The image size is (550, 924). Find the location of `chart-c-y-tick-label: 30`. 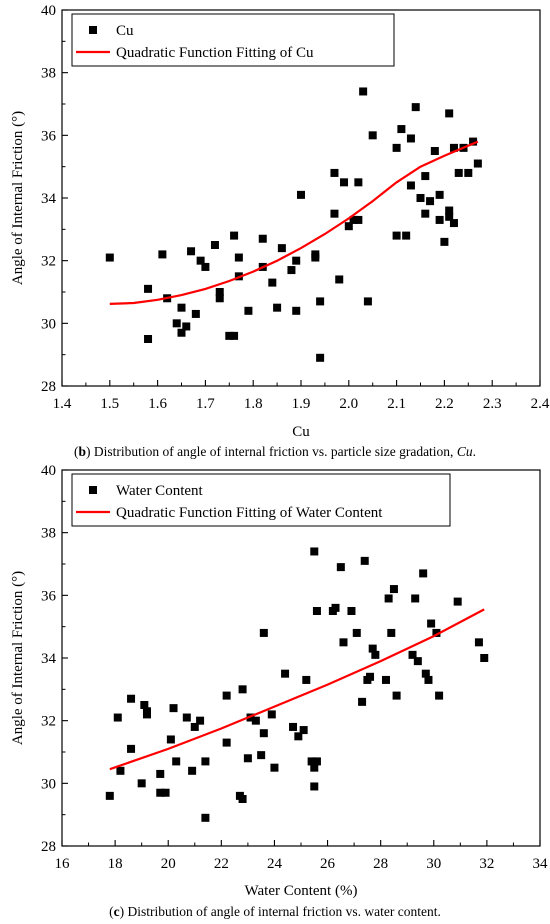

chart-c-y-tick-label: 30 is located at coordinates (48, 784).